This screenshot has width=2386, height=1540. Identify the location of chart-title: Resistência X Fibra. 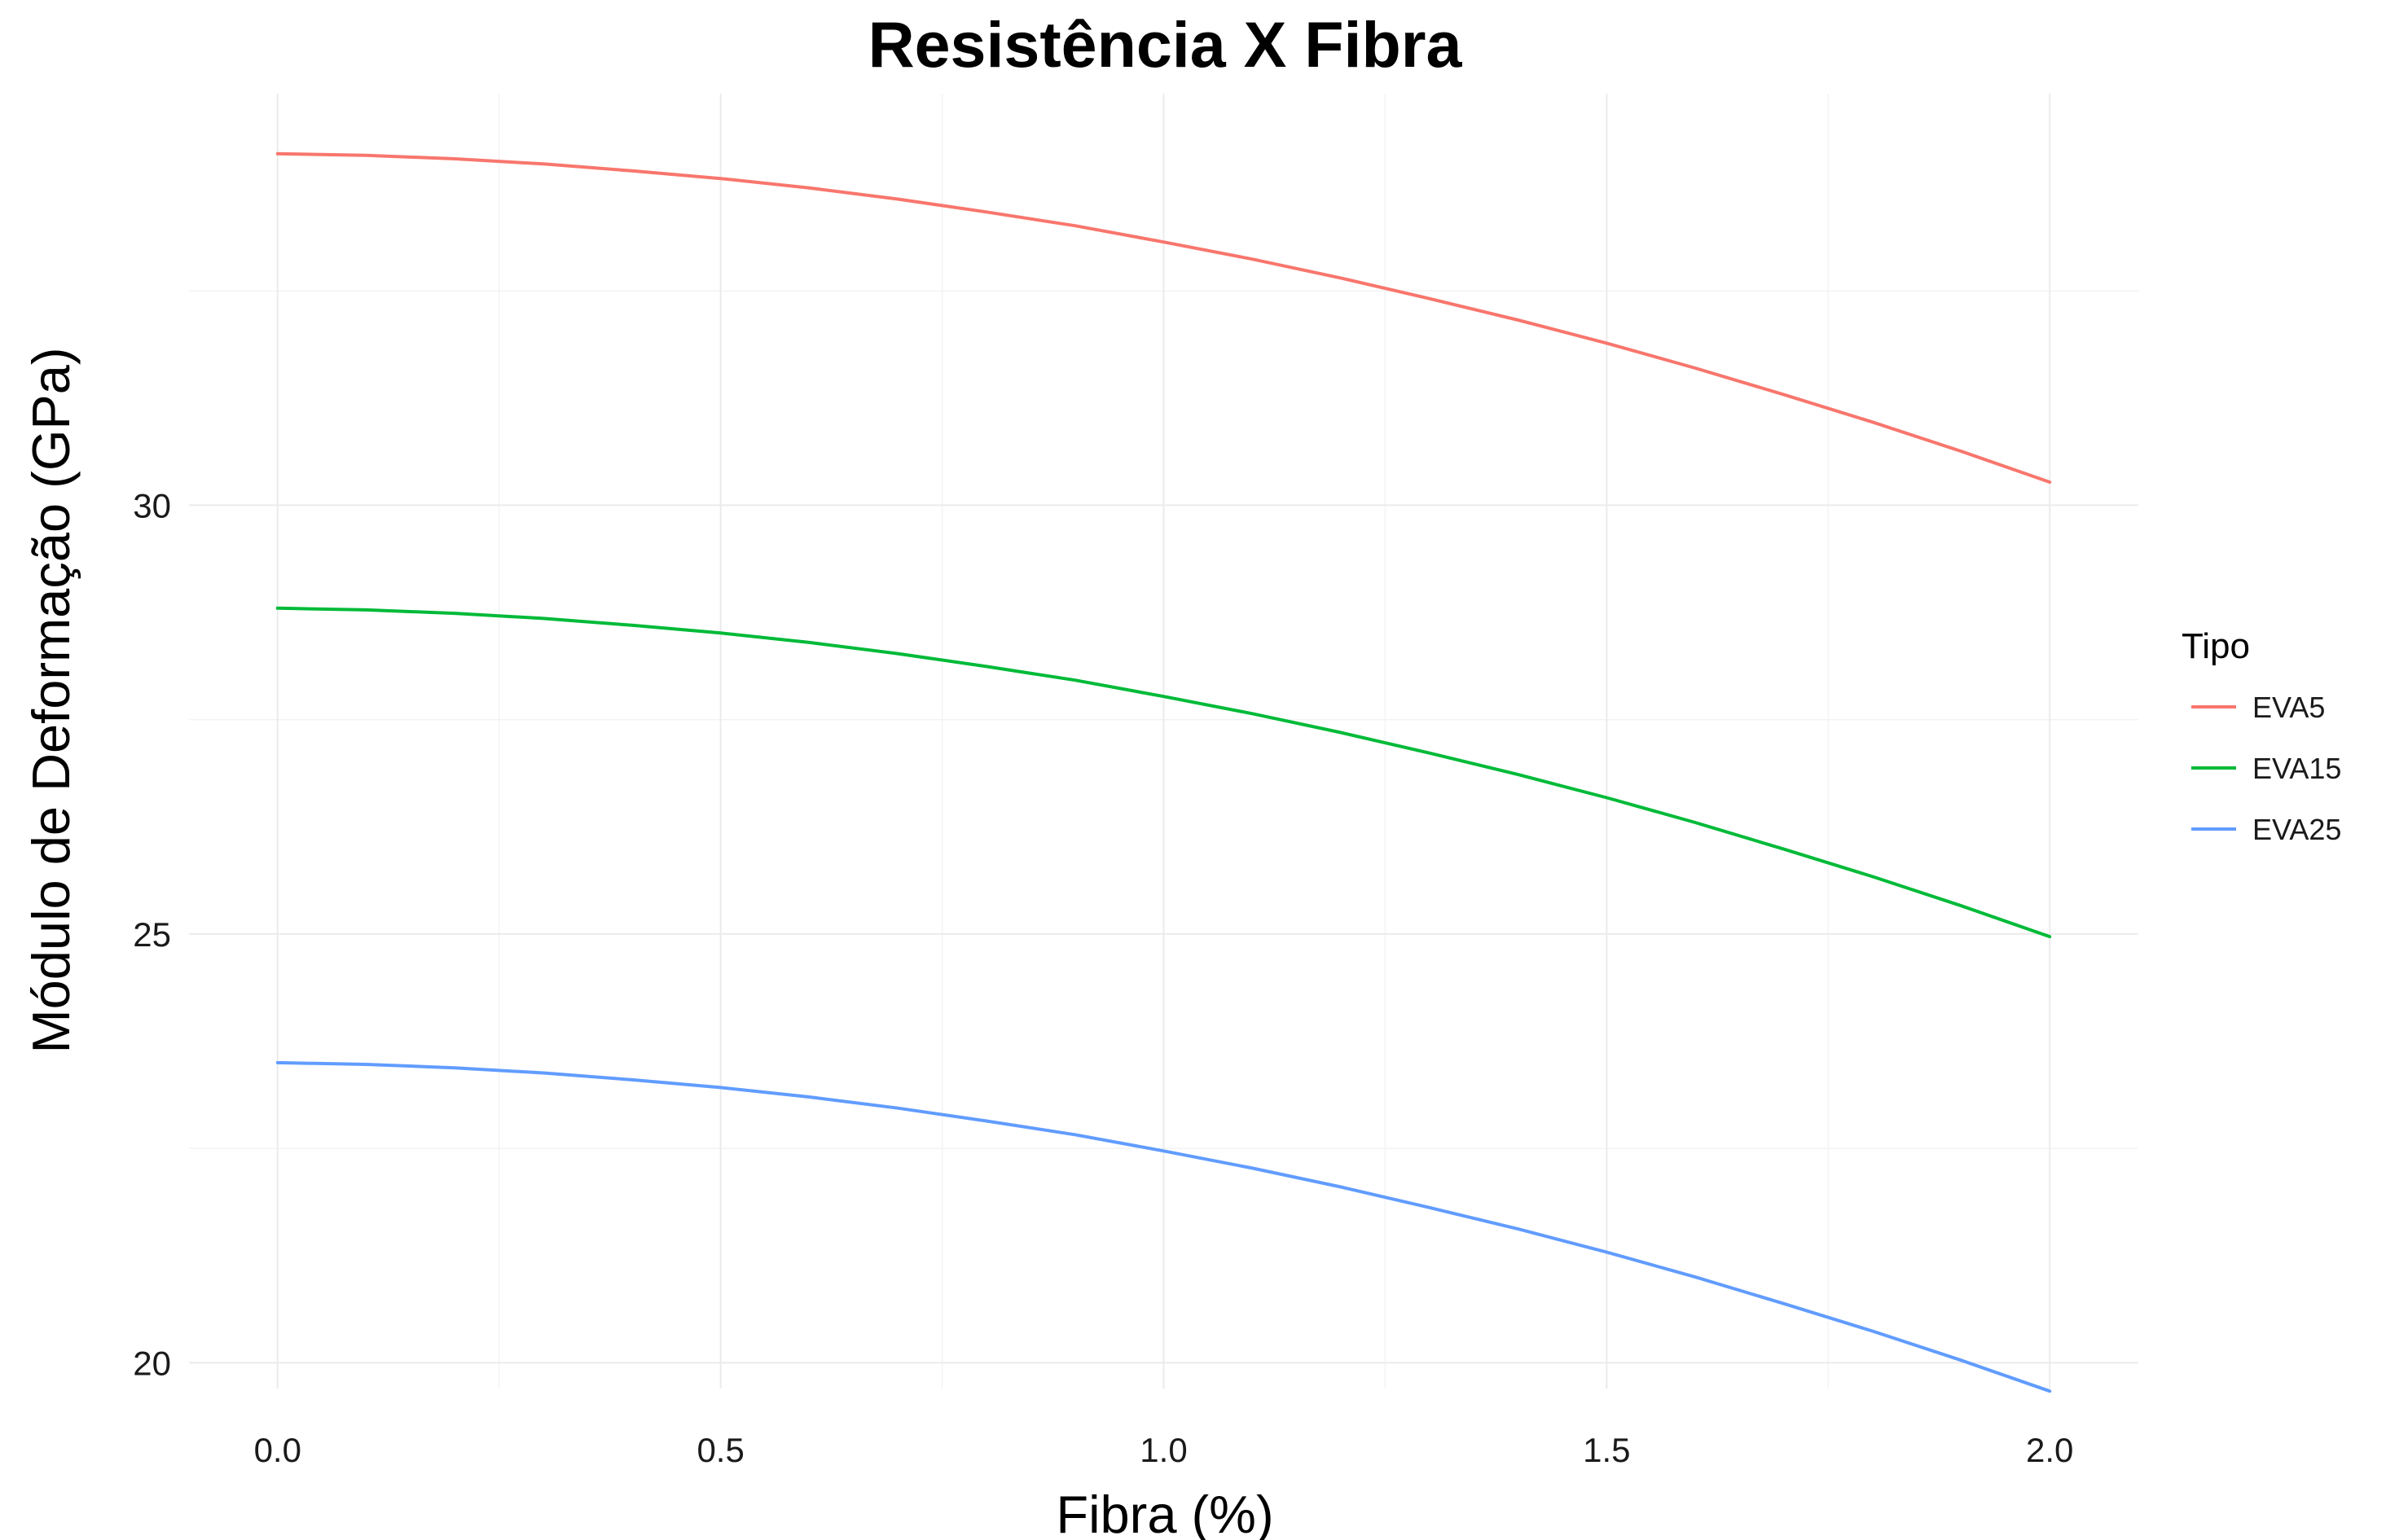
(1165, 44).